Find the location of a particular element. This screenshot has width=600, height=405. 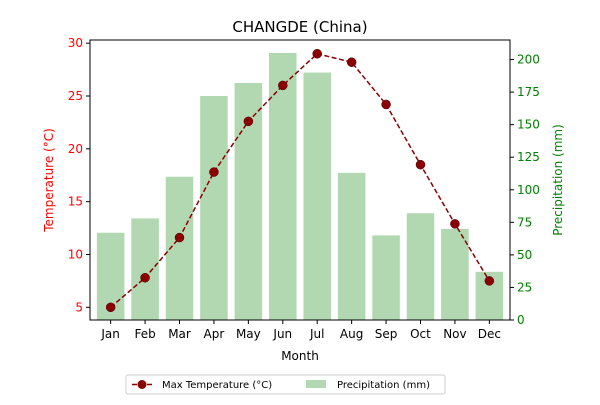

x-tick-label: May is located at coordinates (248, 334).